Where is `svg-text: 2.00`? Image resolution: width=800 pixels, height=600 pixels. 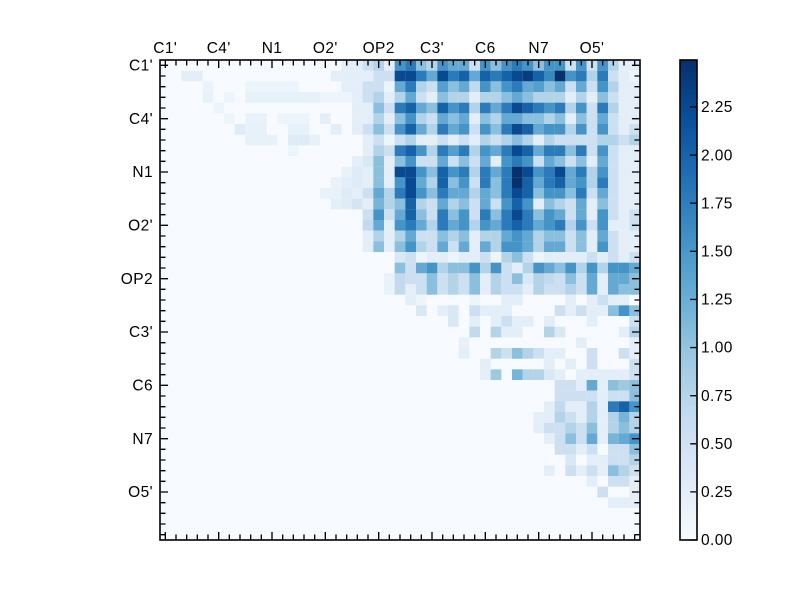
svg-text: 2.00 is located at coordinates (717, 155).